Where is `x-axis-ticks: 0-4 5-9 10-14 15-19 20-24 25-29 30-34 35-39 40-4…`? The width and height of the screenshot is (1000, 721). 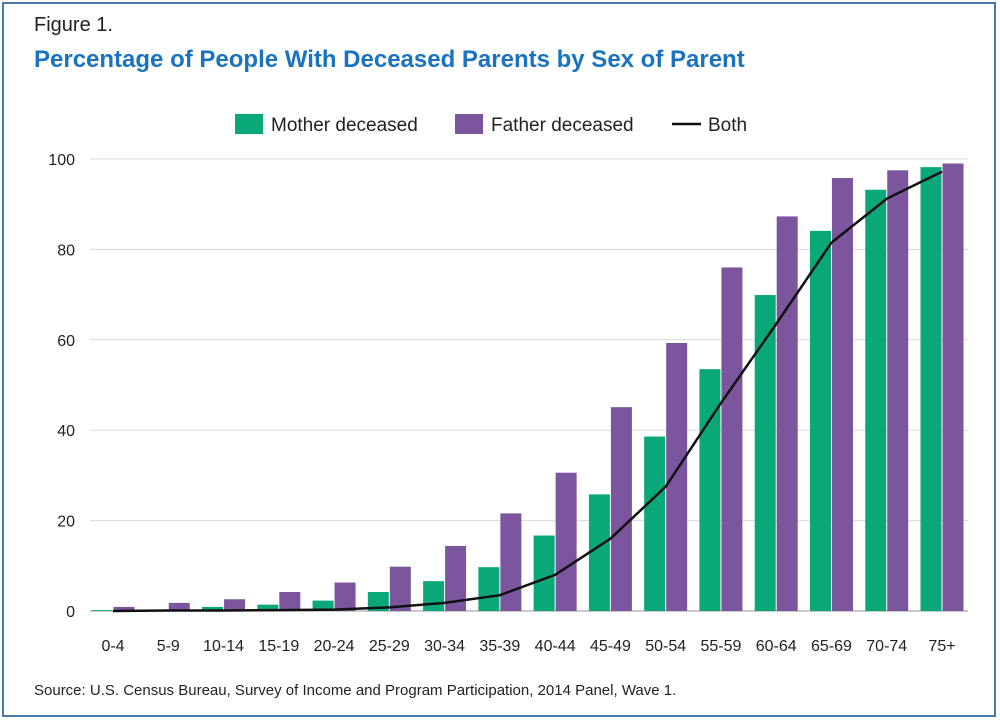 x-axis-ticks: 0-4 5-9 10-14 15-19 20-24 25-29 30-34 35-39 40-4… is located at coordinates (528, 646).